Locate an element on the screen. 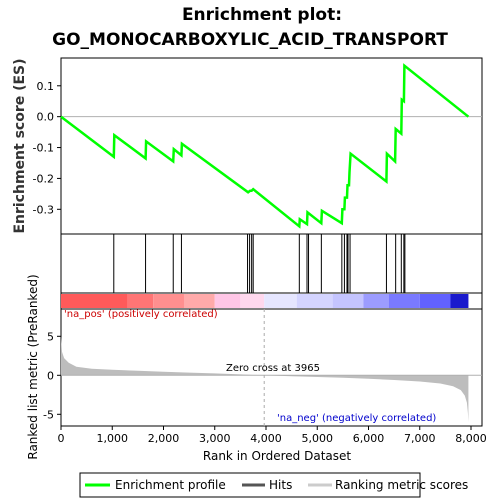 This screenshot has width=500, height=504. heat-segments is located at coordinates (265, 301).